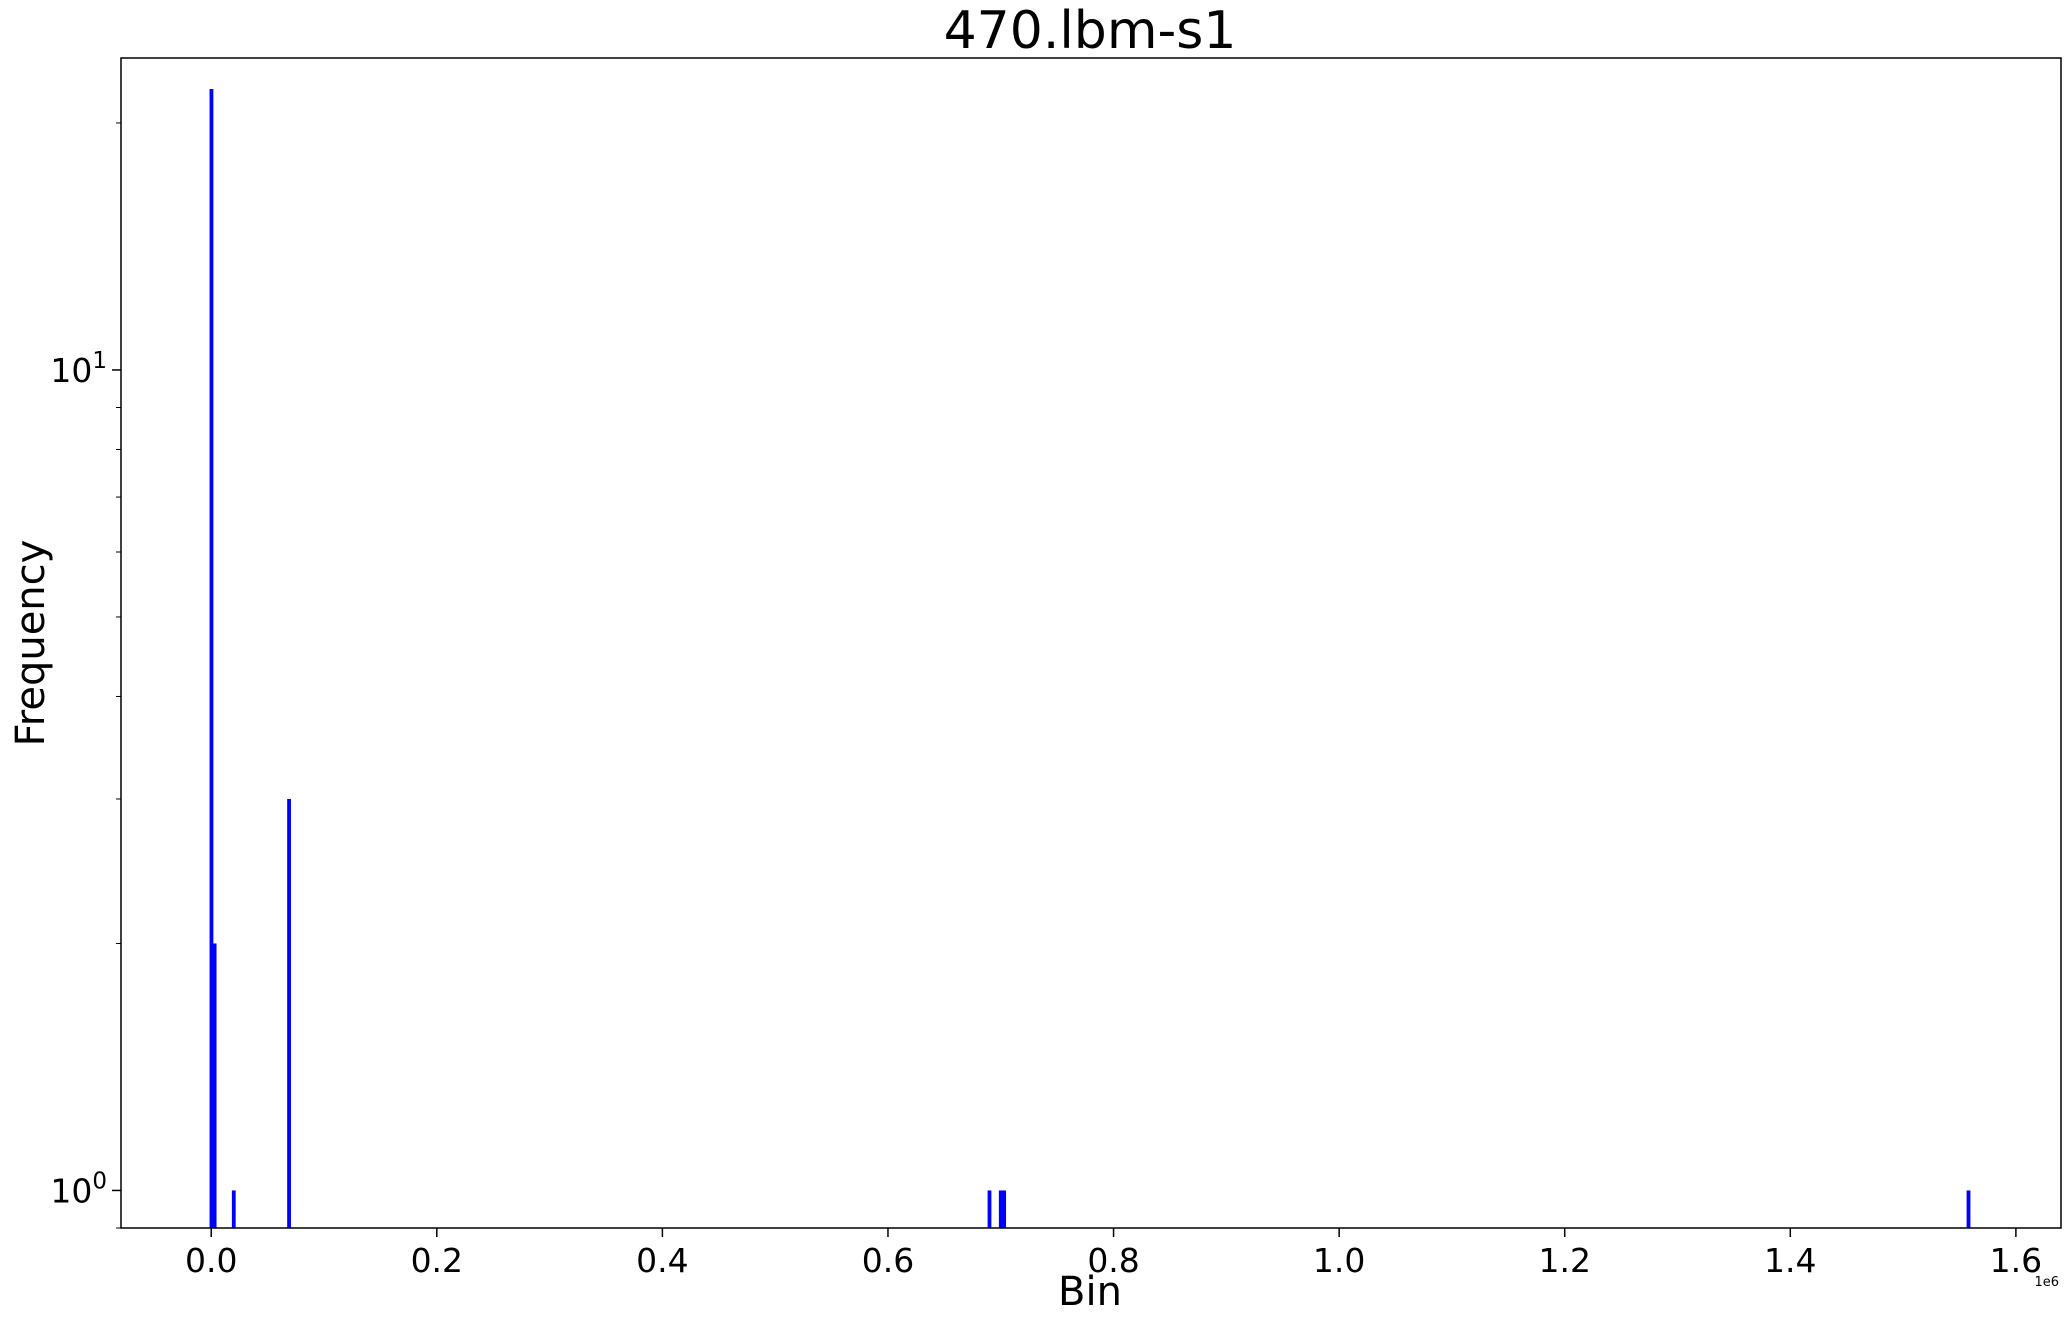 The image size is (2068, 1324). Describe the element at coordinates (78, 369) in the screenshot. I see `y-tick-label: 10¹` at that location.